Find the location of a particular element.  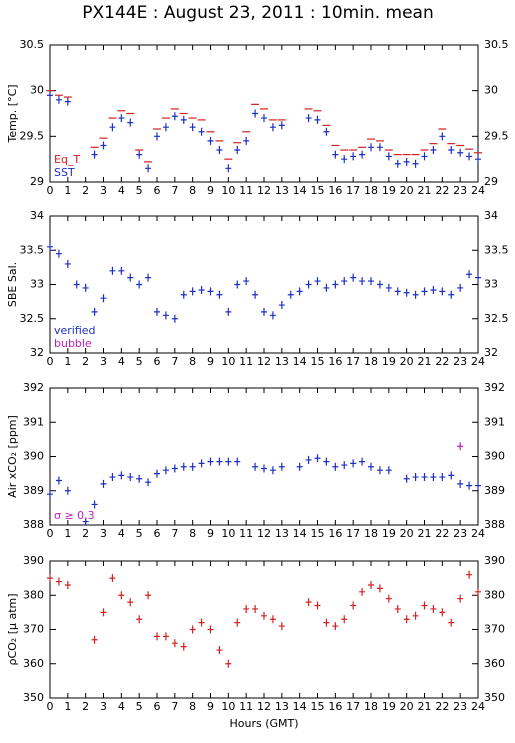

y-tick-label: 389 is located at coordinates (33, 490).